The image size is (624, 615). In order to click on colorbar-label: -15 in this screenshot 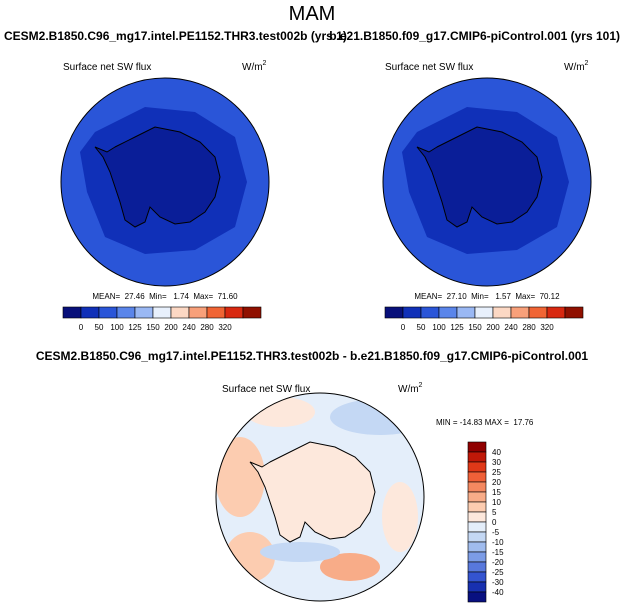, I will do `click(498, 552)`.